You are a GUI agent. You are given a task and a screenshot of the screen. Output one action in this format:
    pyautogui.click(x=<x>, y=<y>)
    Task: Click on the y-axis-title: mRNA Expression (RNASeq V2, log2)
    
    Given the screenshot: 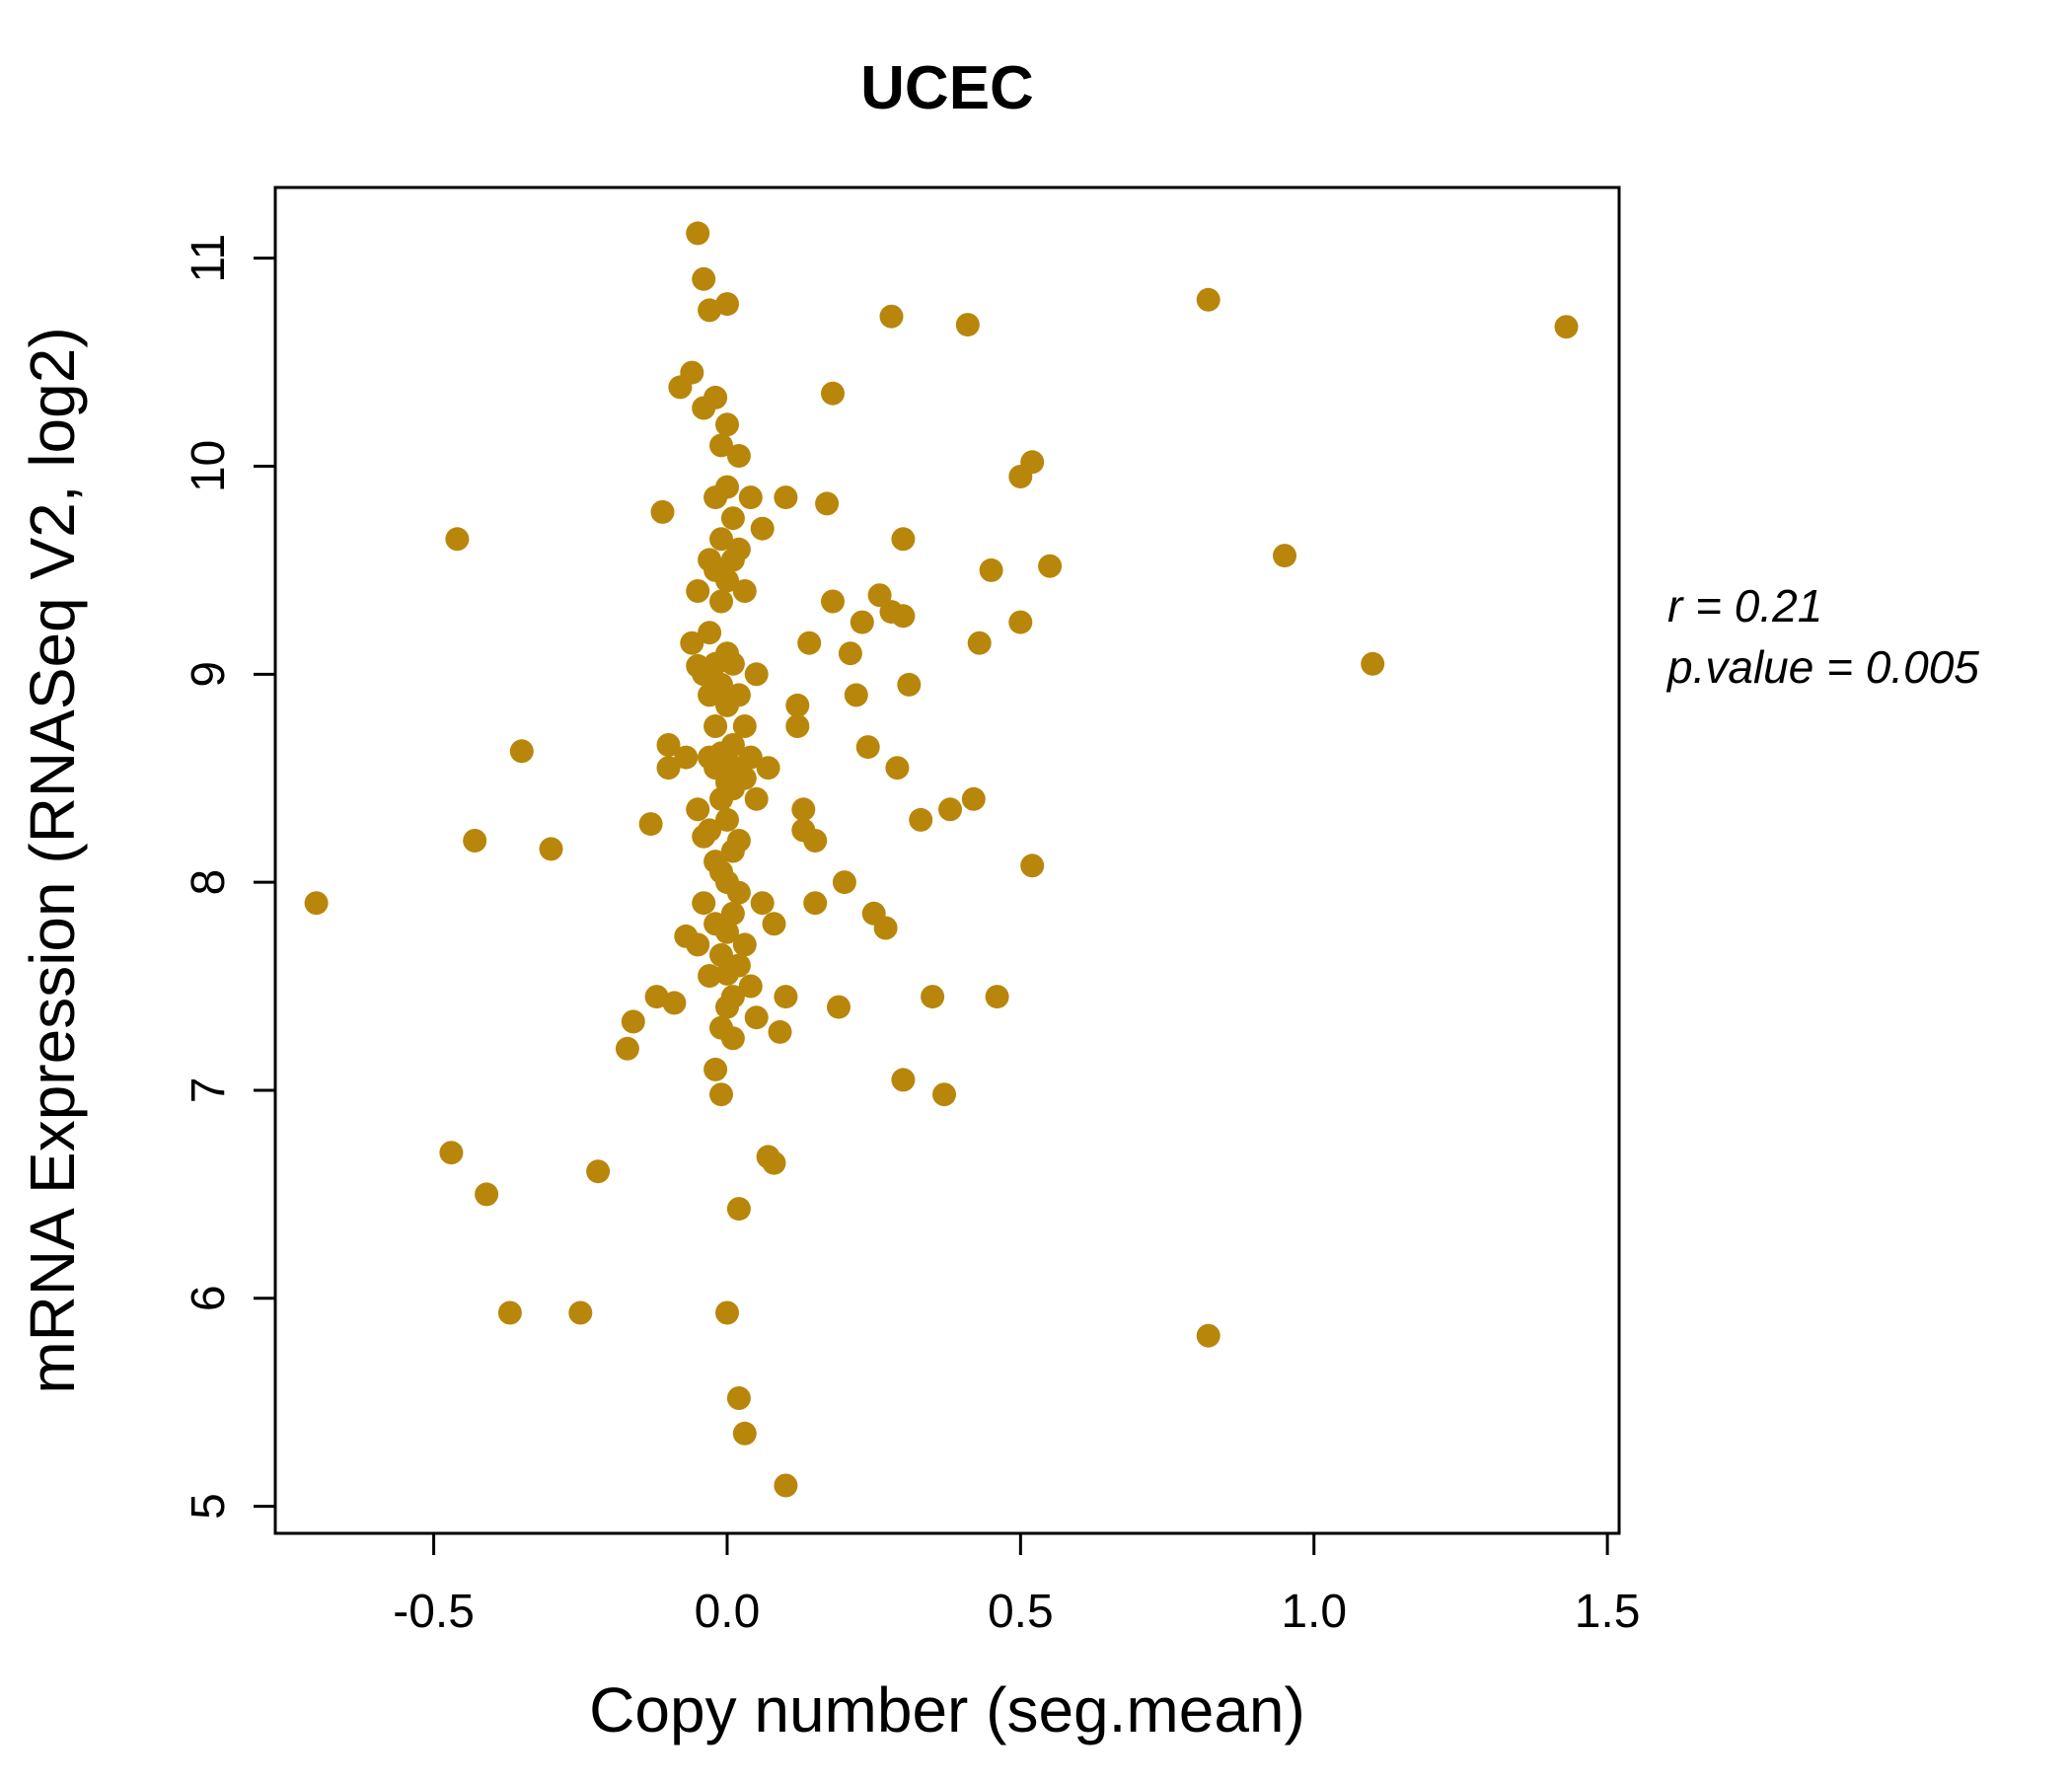 What is the action you would take?
    pyautogui.click(x=53, y=860)
    